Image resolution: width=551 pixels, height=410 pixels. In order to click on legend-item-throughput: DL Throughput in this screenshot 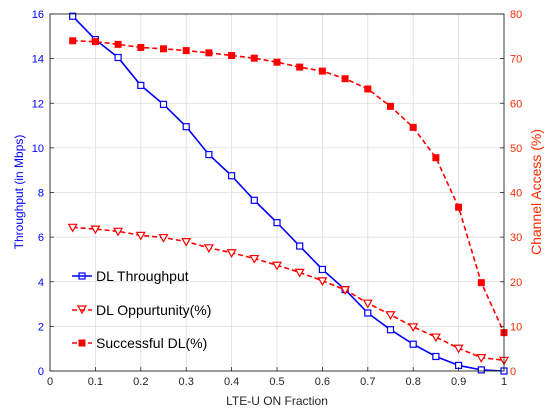, I will do `click(130, 276)`.